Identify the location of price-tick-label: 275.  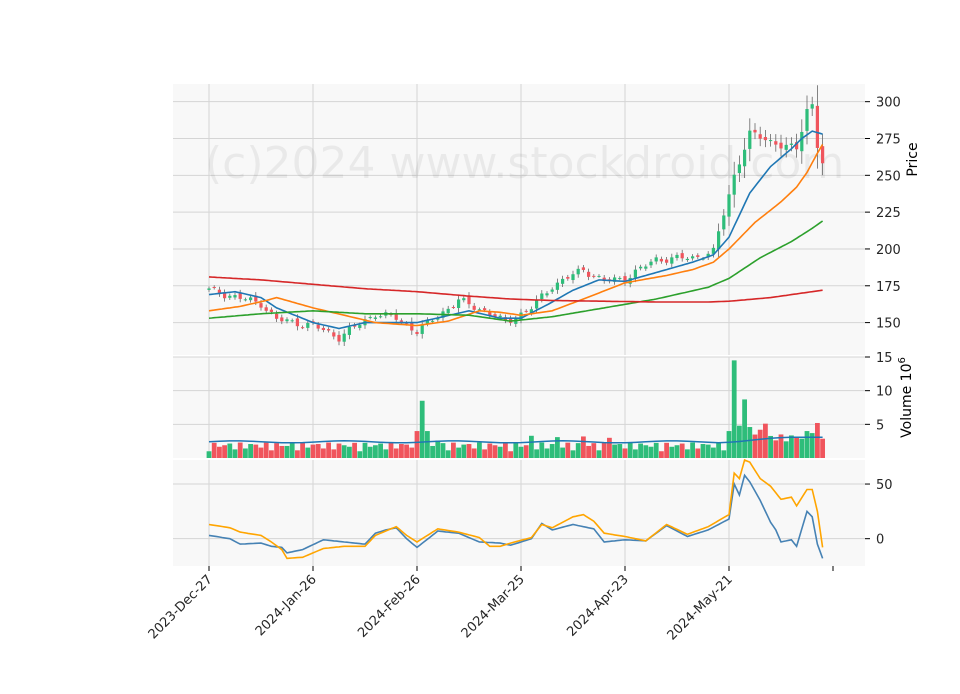
(888, 139).